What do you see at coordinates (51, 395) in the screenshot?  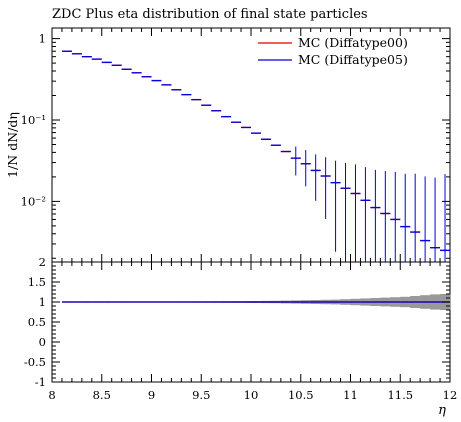 I see `x-tick-label: 8` at bounding box center [51, 395].